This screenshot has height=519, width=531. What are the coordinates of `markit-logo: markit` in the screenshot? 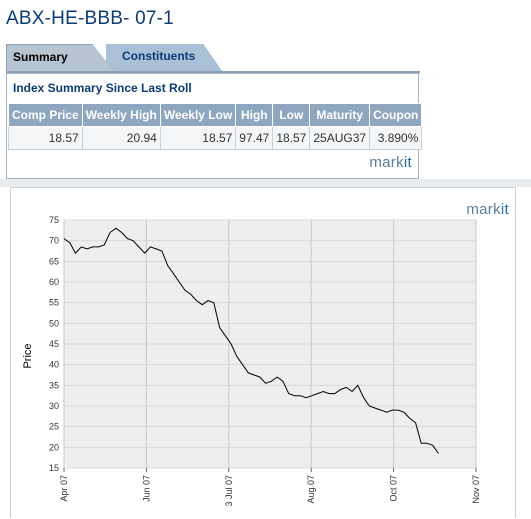 It's located at (390, 162).